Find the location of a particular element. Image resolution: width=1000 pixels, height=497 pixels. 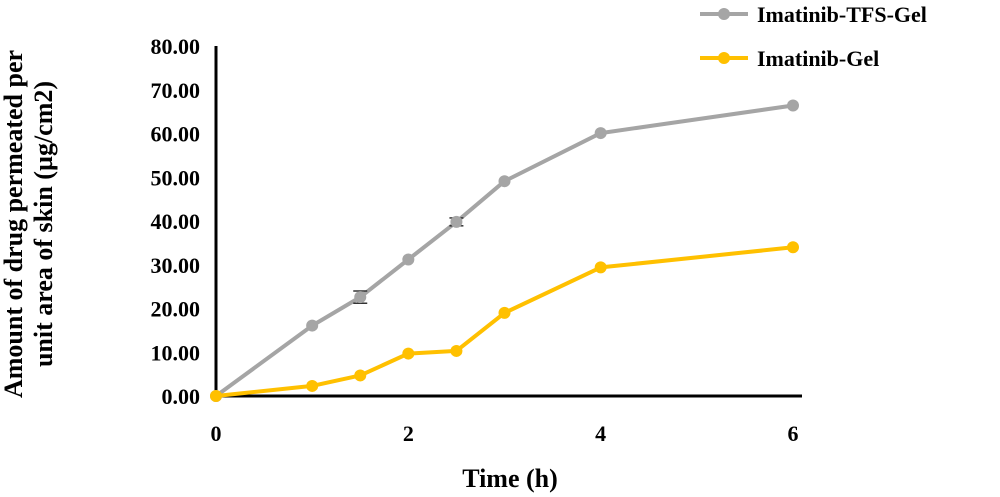

legend-item: Imatinib-Gel is located at coordinates (789, 58).